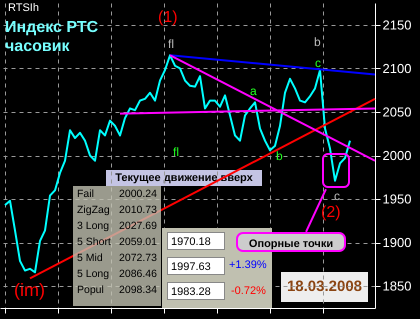 This screenshot has width=420, height=319. Describe the element at coordinates (52, 37) in the screenshot. I see `text: Индекс РТС часовик` at that location.